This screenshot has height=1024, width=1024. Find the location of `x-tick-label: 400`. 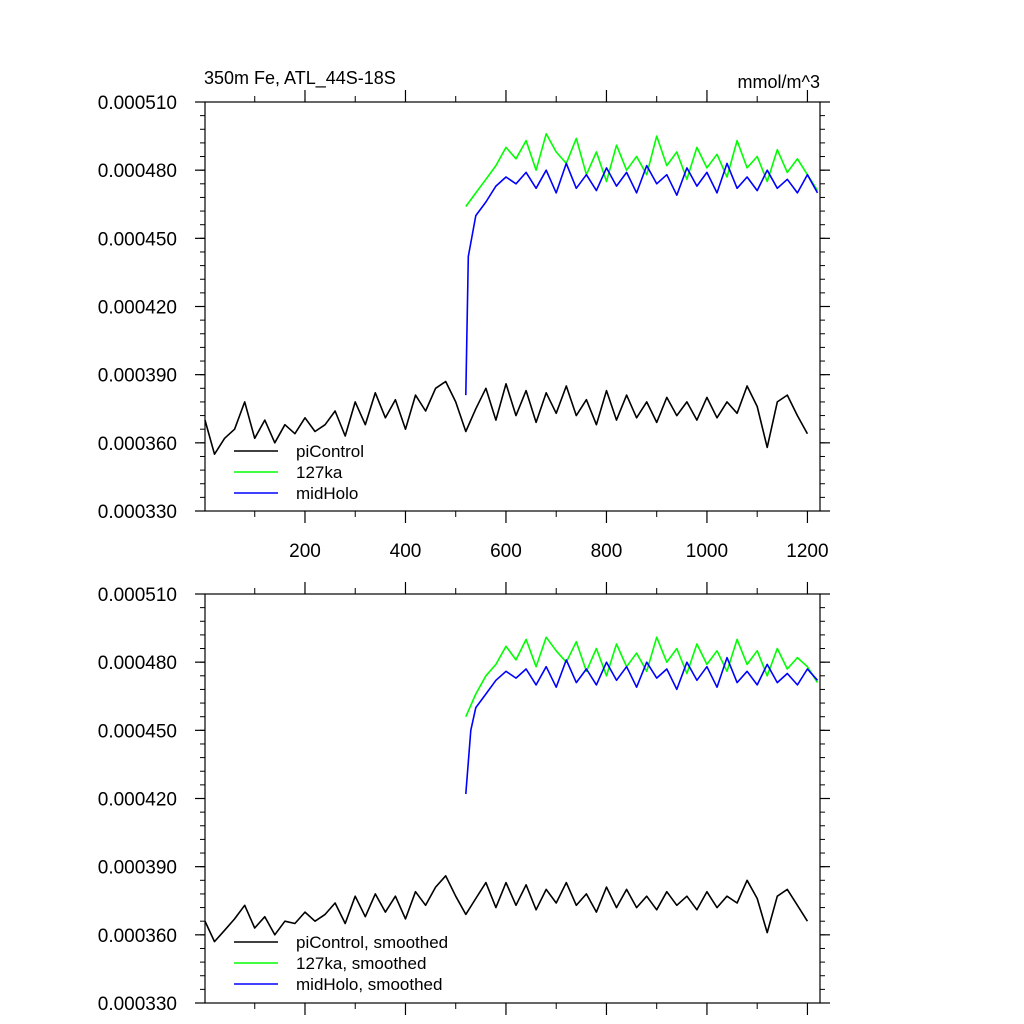

x-tick-label: 400 is located at coordinates (406, 551).